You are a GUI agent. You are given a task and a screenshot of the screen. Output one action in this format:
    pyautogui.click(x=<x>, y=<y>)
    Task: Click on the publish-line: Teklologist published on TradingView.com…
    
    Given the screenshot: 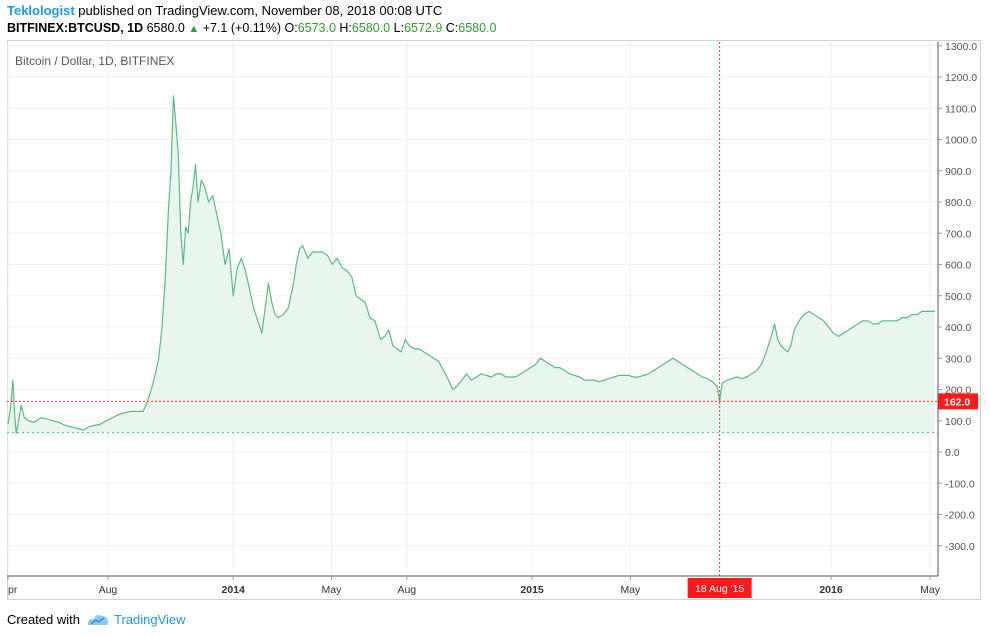 What is the action you would take?
    pyautogui.click(x=224, y=10)
    